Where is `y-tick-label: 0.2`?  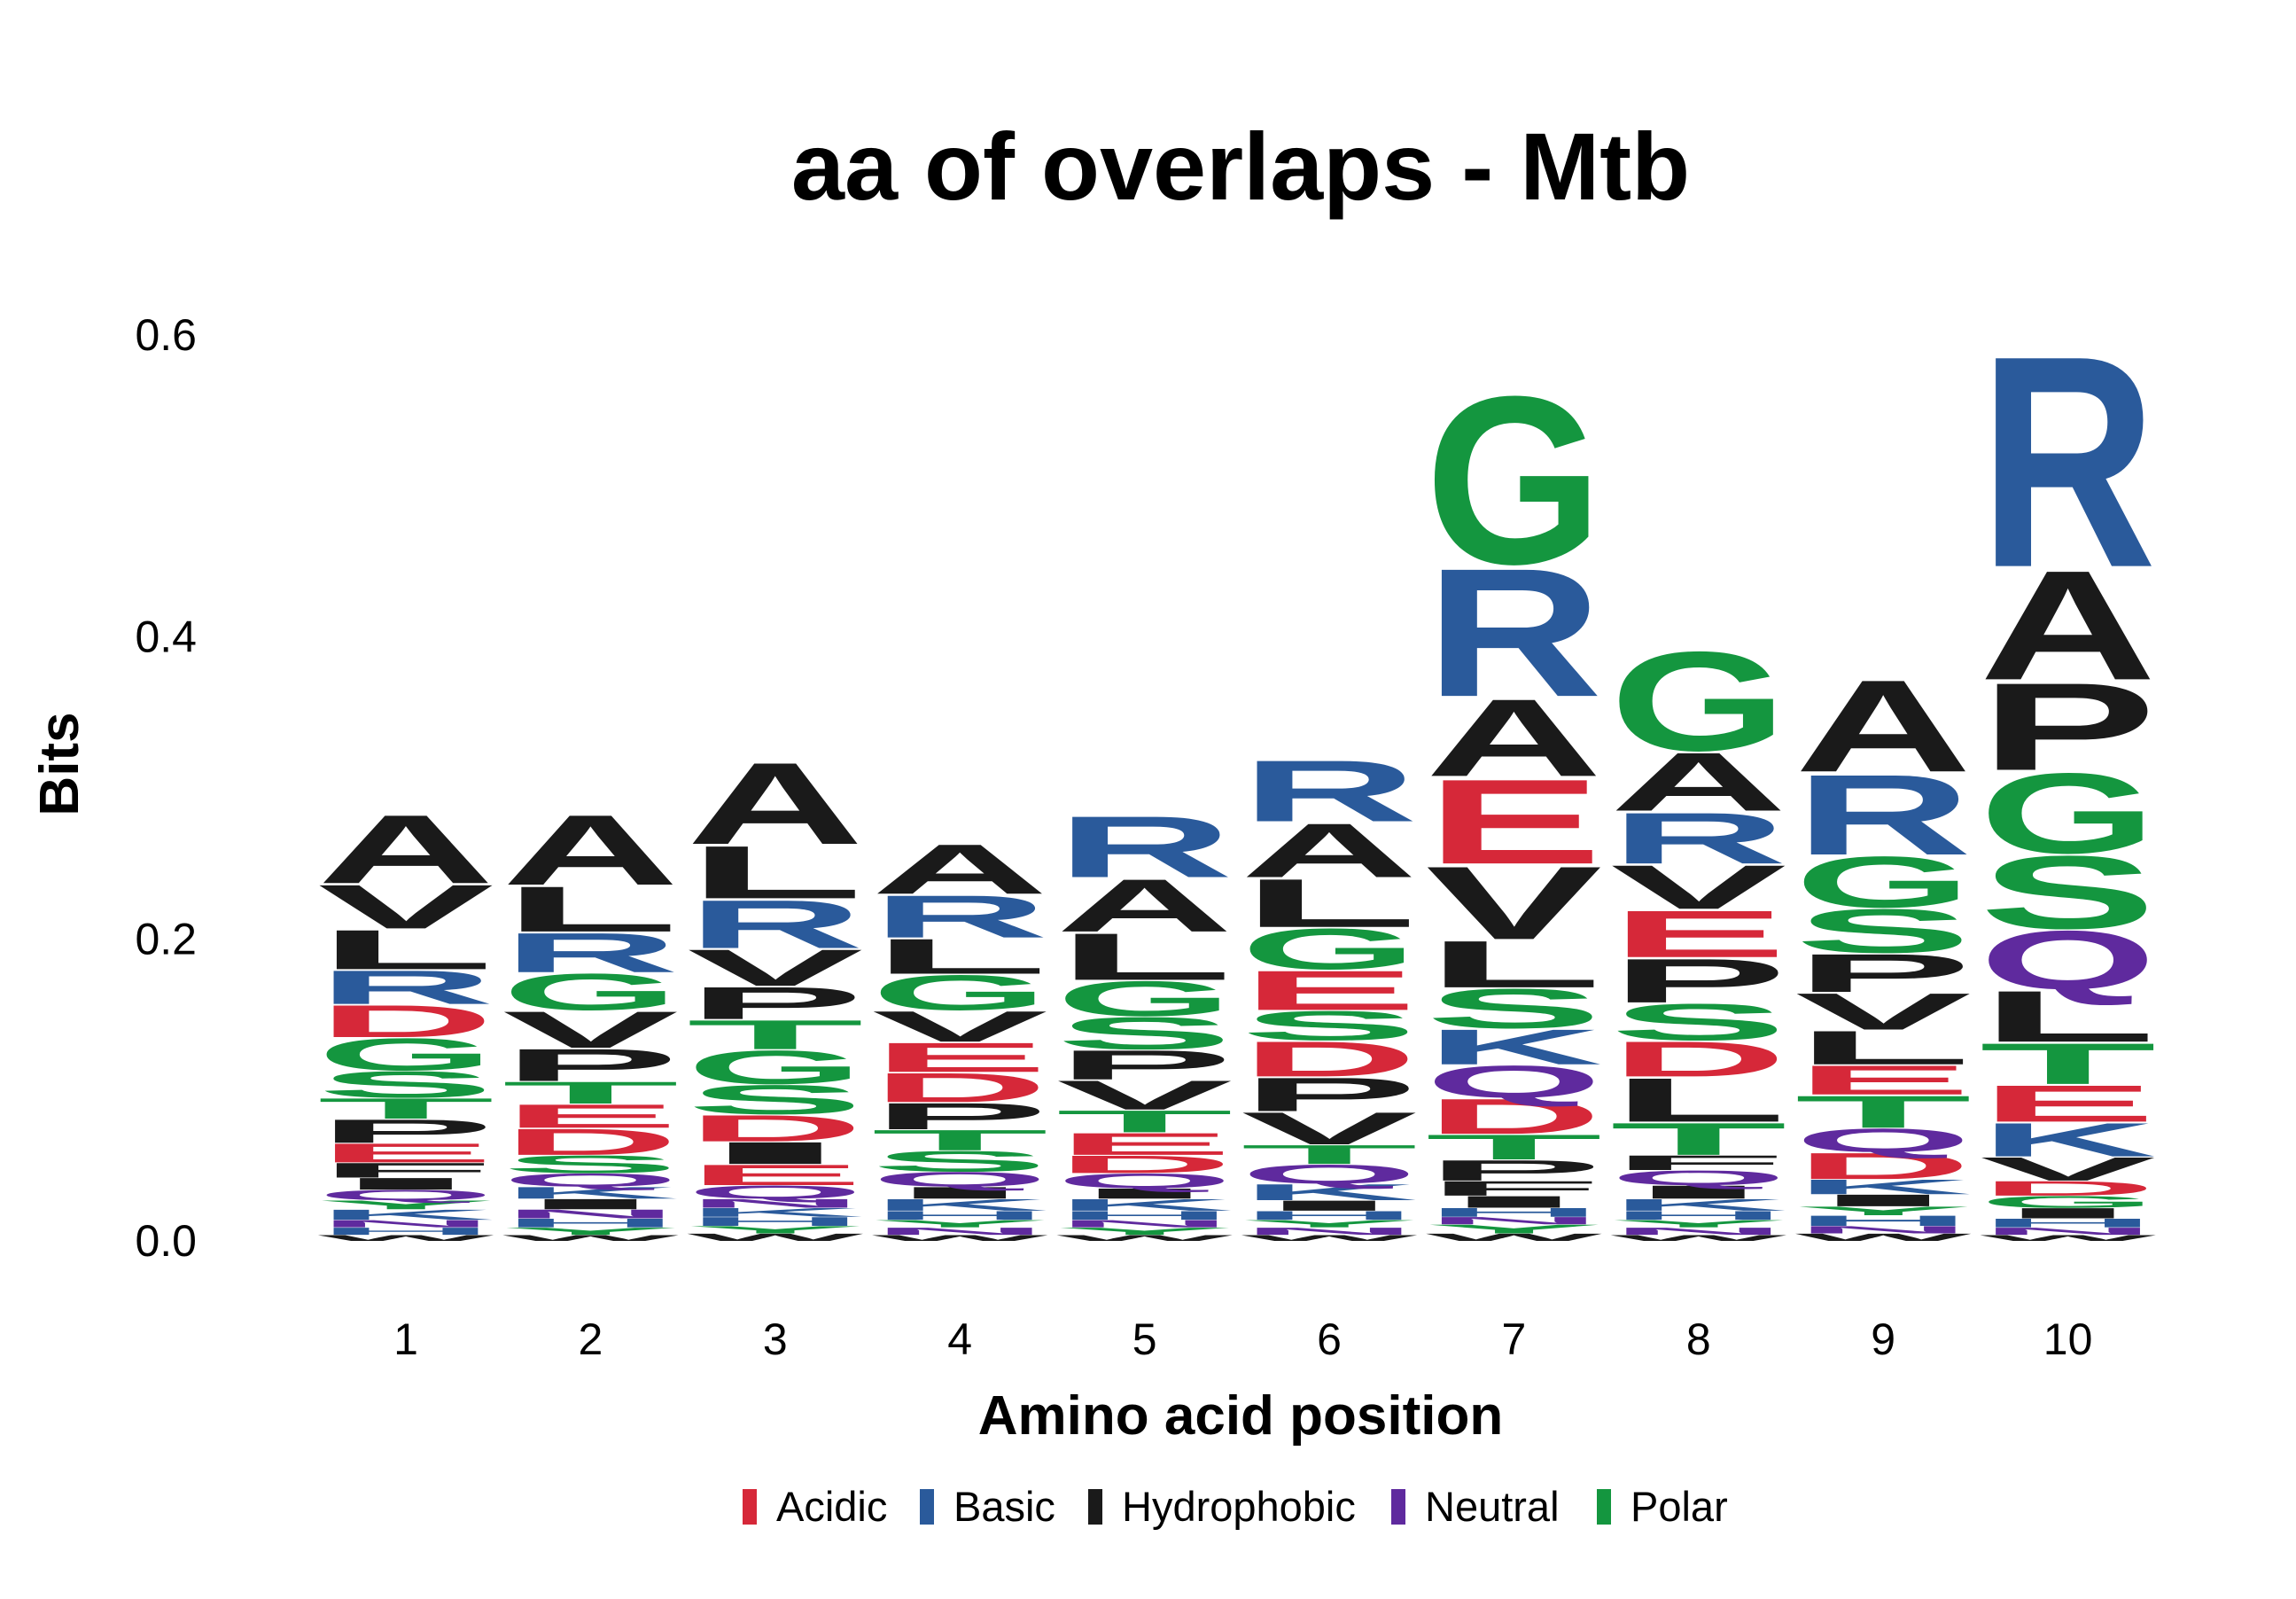 y-tick-label: 0.2 is located at coordinates (166, 938).